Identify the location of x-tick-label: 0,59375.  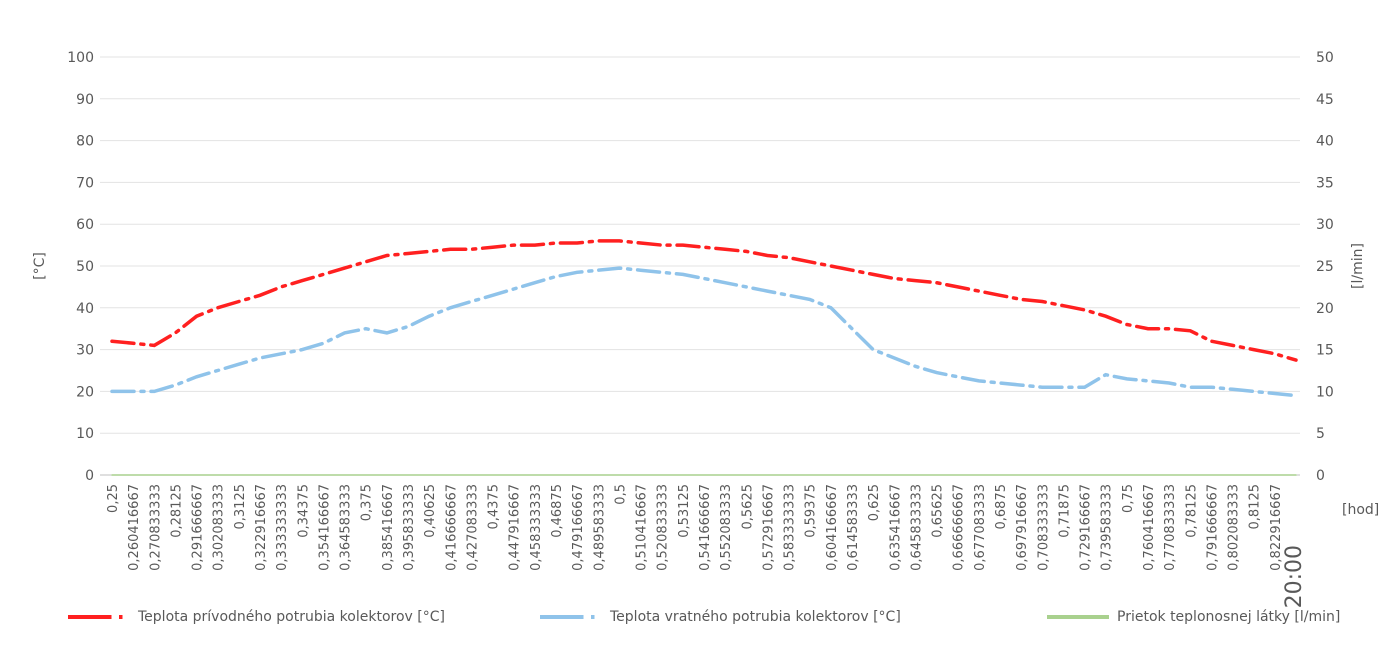
(811, 511).